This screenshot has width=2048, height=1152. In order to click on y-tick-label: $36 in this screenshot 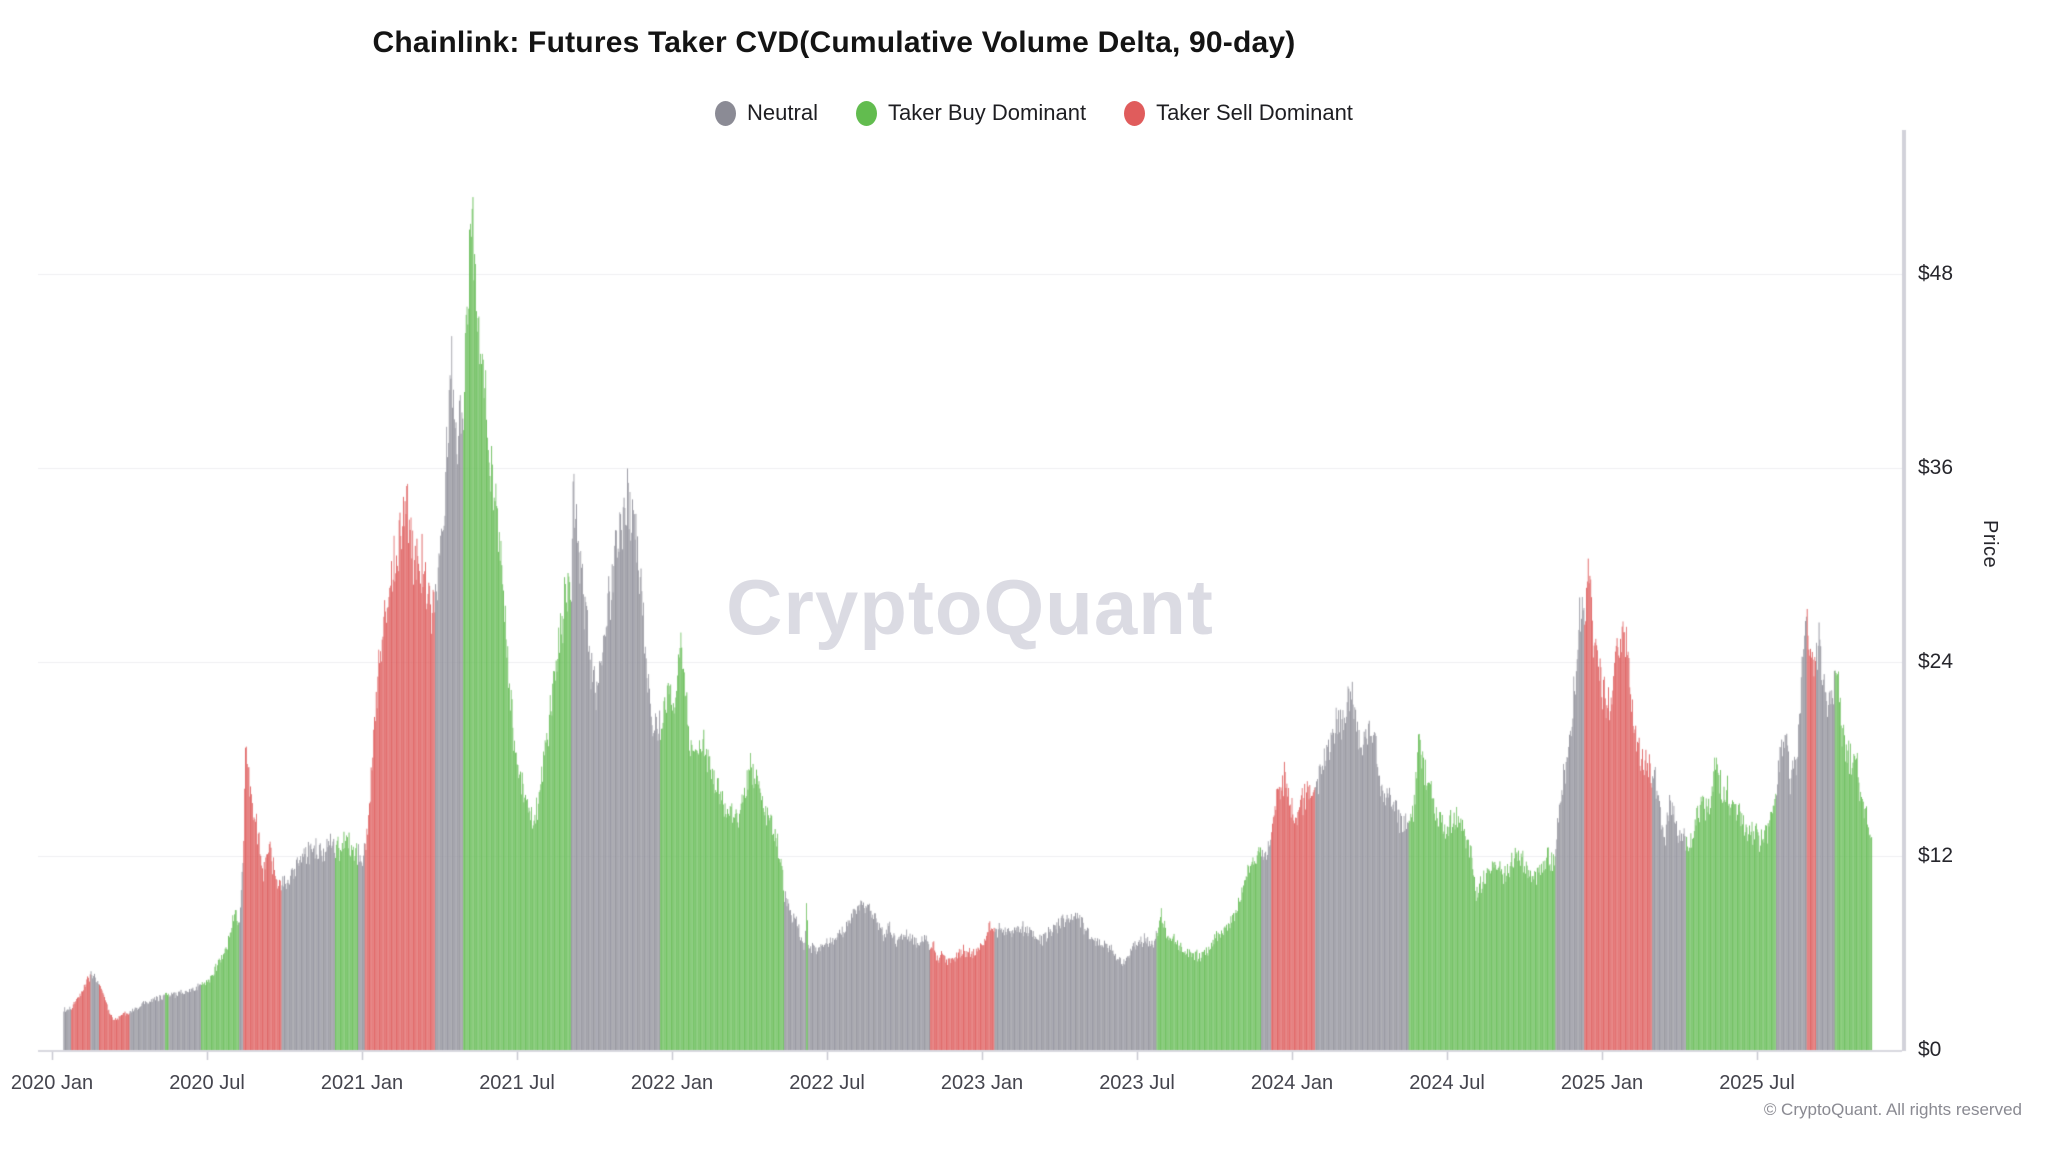, I will do `click(1936, 467)`.